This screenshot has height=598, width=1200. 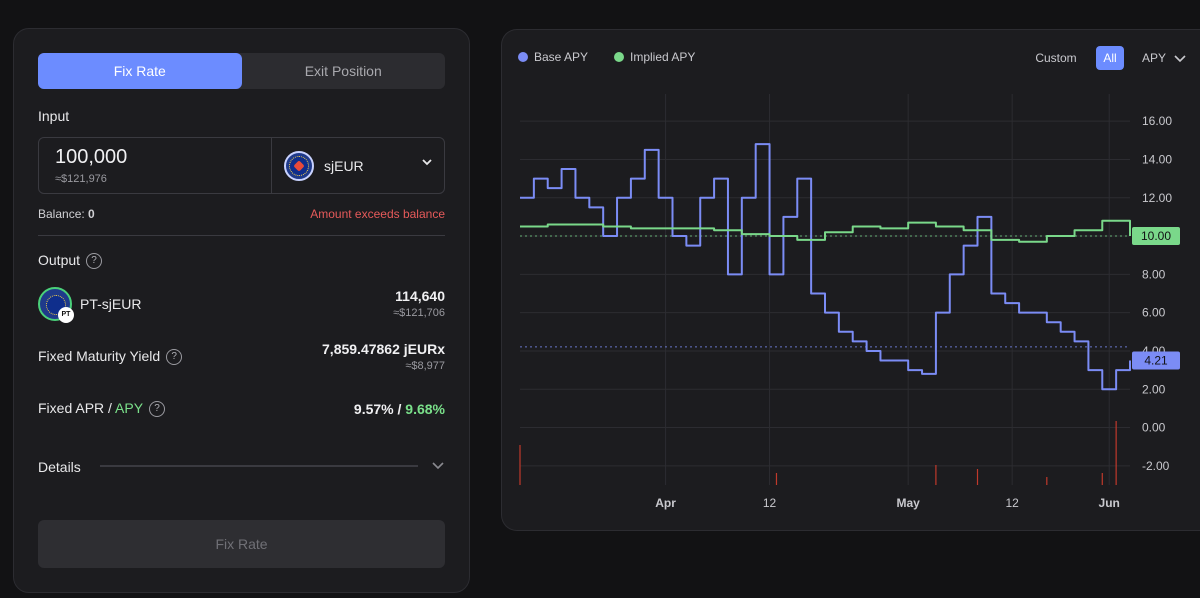 What do you see at coordinates (419, 313) in the screenshot?
I see `output-usd: ≈$121,706` at bounding box center [419, 313].